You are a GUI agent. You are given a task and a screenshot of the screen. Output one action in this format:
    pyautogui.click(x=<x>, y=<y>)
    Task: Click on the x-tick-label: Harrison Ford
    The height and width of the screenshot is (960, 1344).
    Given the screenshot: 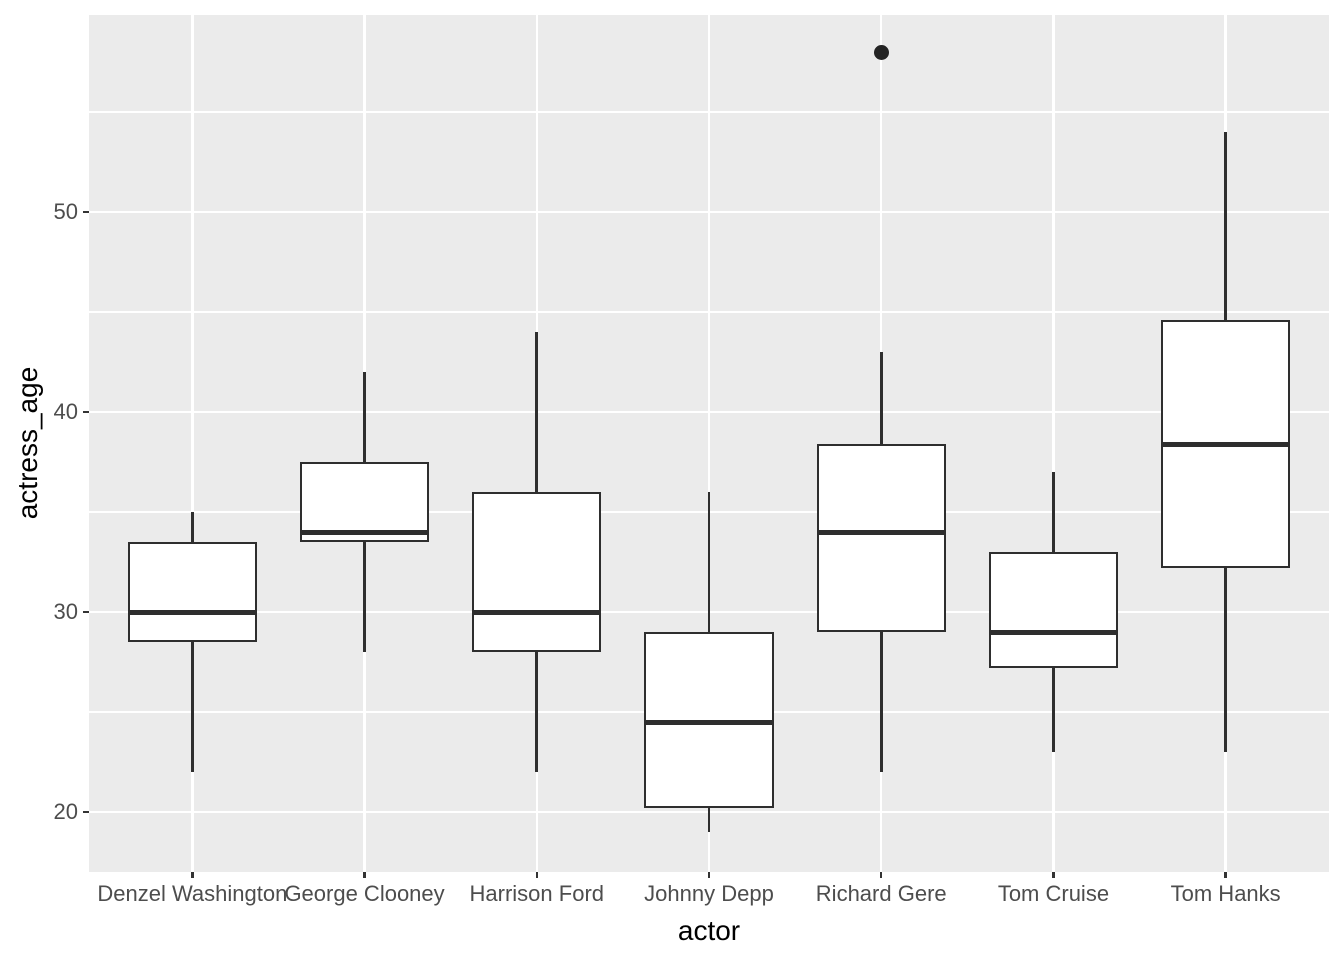 What is the action you would take?
    pyautogui.click(x=537, y=893)
    